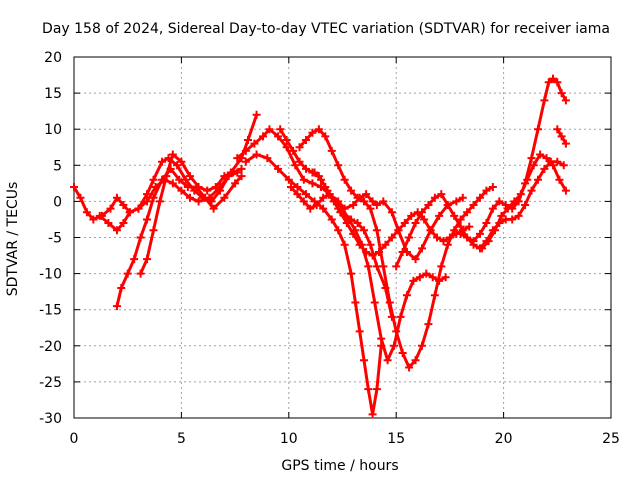  What do you see at coordinates (504, 439) in the screenshot?
I see `x-tick-label: 20` at bounding box center [504, 439].